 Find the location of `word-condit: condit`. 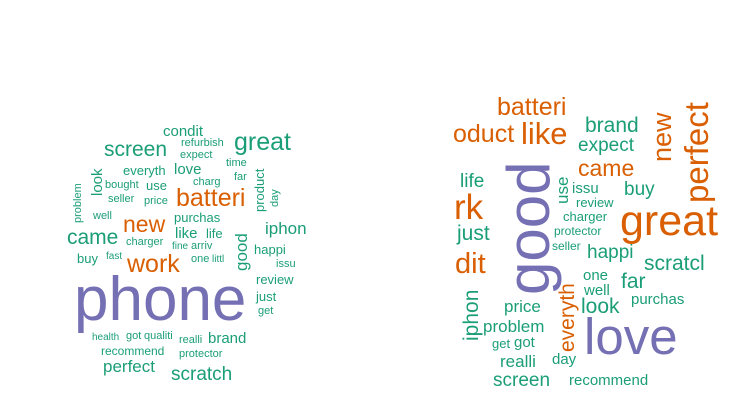

word-condit: condit is located at coordinates (183, 131).